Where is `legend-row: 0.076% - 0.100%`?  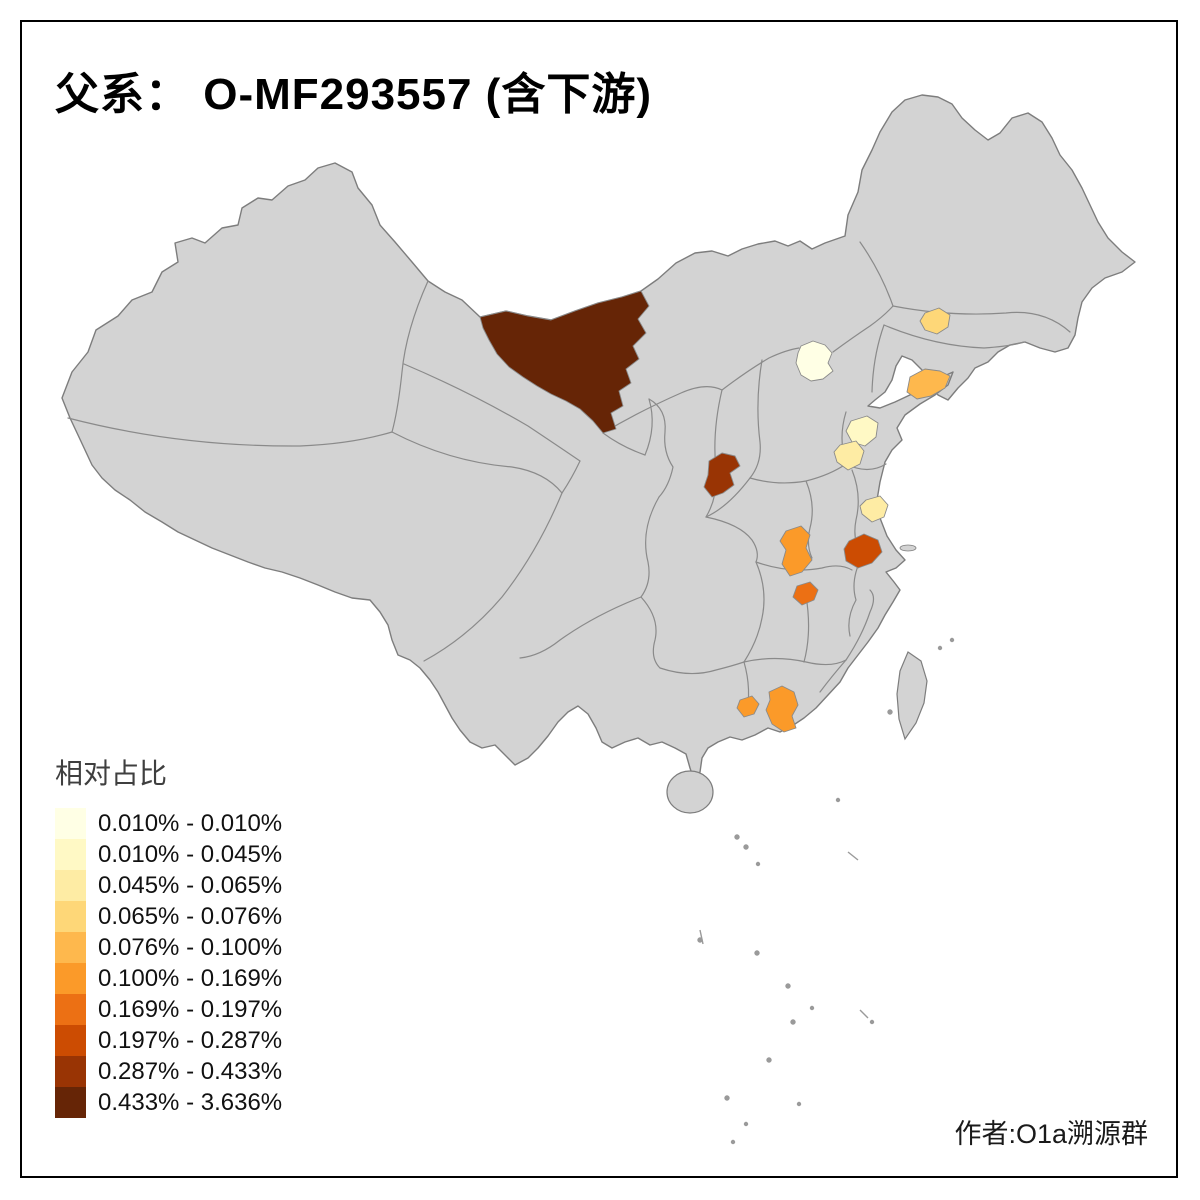 legend-row: 0.076% - 0.100% is located at coordinates (168, 947).